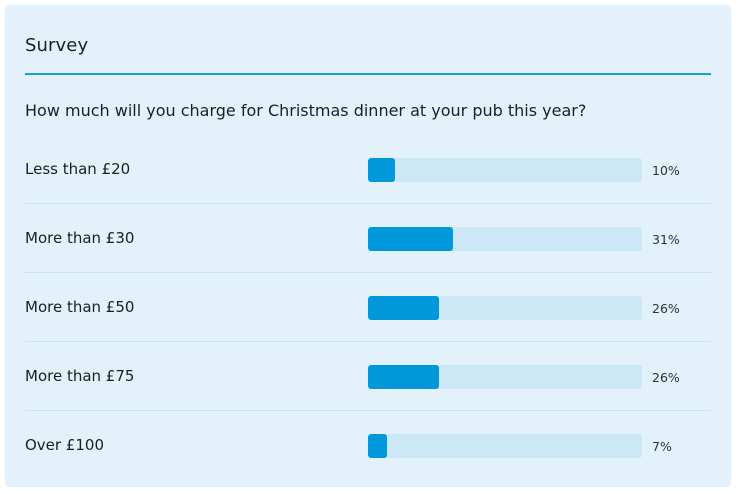  I want to click on option-label: More than £30, so click(80, 238).